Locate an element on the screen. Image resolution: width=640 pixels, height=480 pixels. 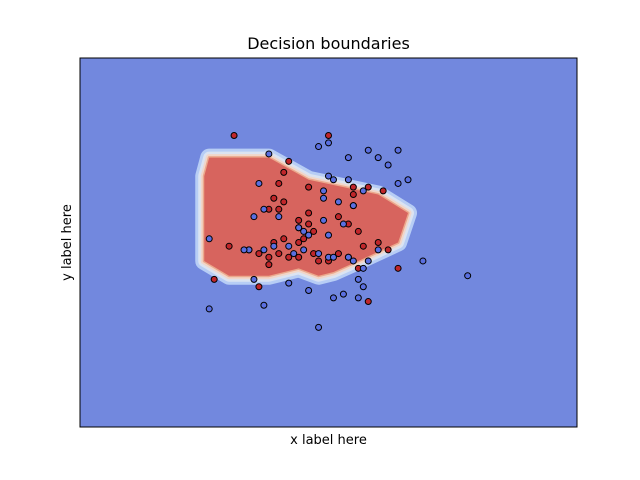
decision-region-core is located at coordinates (306, 216).